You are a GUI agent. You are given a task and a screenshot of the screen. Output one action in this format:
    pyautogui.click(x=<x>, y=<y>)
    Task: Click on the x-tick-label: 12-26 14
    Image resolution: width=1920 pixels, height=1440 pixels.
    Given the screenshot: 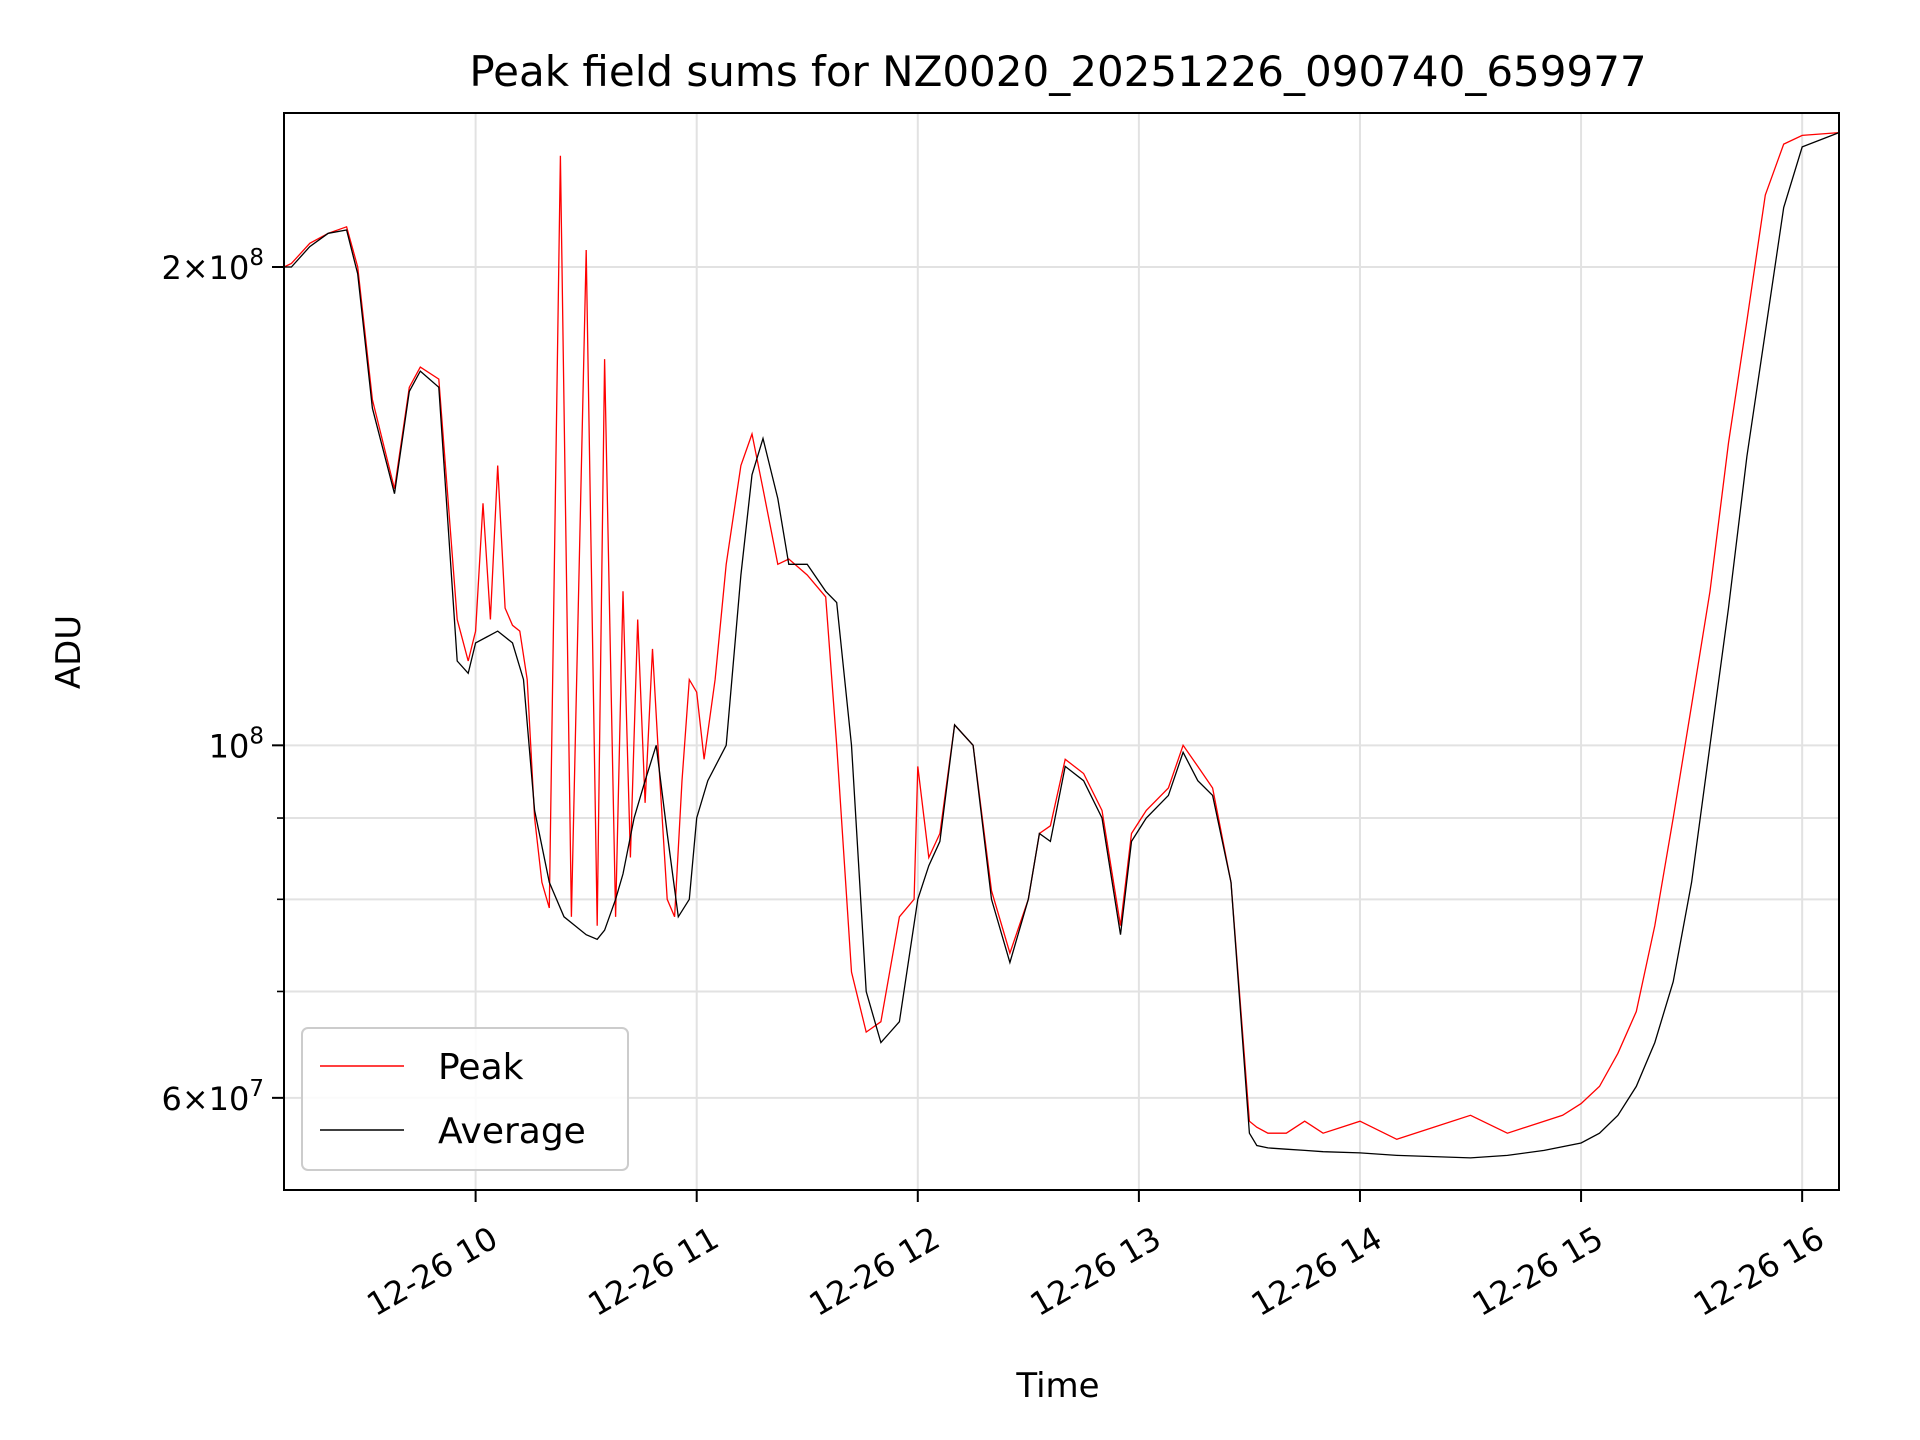 What is the action you would take?
    pyautogui.click(x=1317, y=1271)
    